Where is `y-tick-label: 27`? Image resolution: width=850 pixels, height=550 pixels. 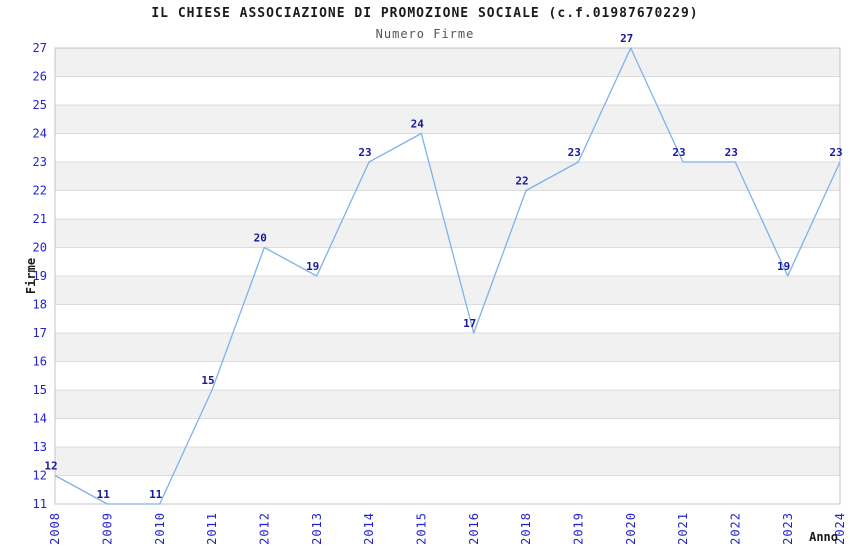 y-tick-label: 27 is located at coordinates (40, 48).